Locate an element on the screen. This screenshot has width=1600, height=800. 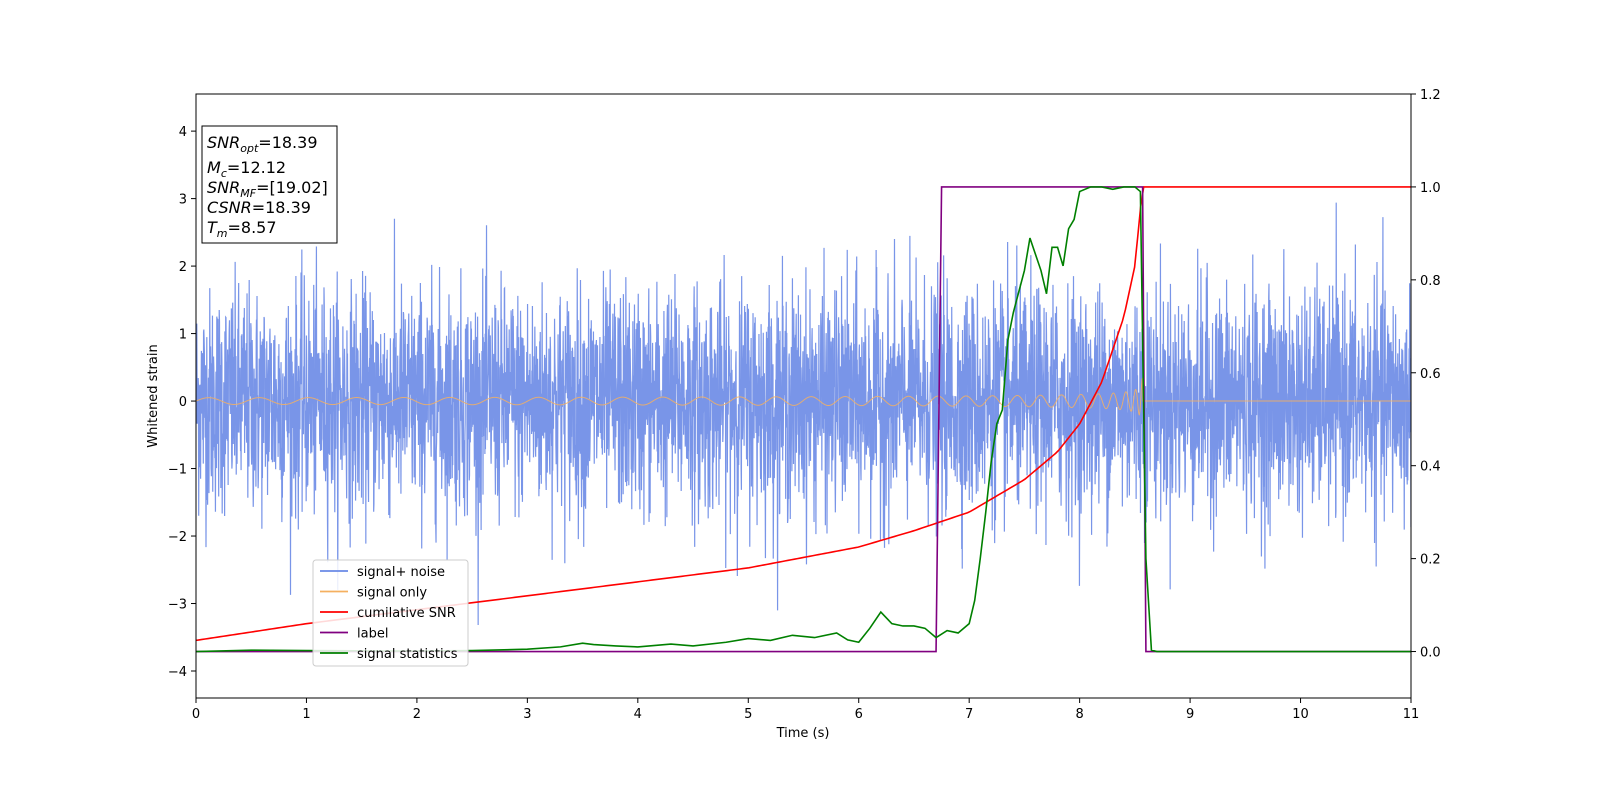
y-axis-left: 4 3 2 1 0 −1 −2 −3 −4 is located at coordinates (182, 402).